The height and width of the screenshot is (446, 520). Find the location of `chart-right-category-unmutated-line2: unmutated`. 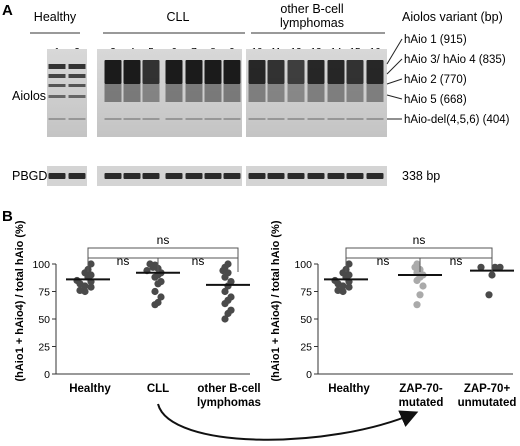

chart-right-category-unmutated-line2: unmutated is located at coordinates (487, 403).